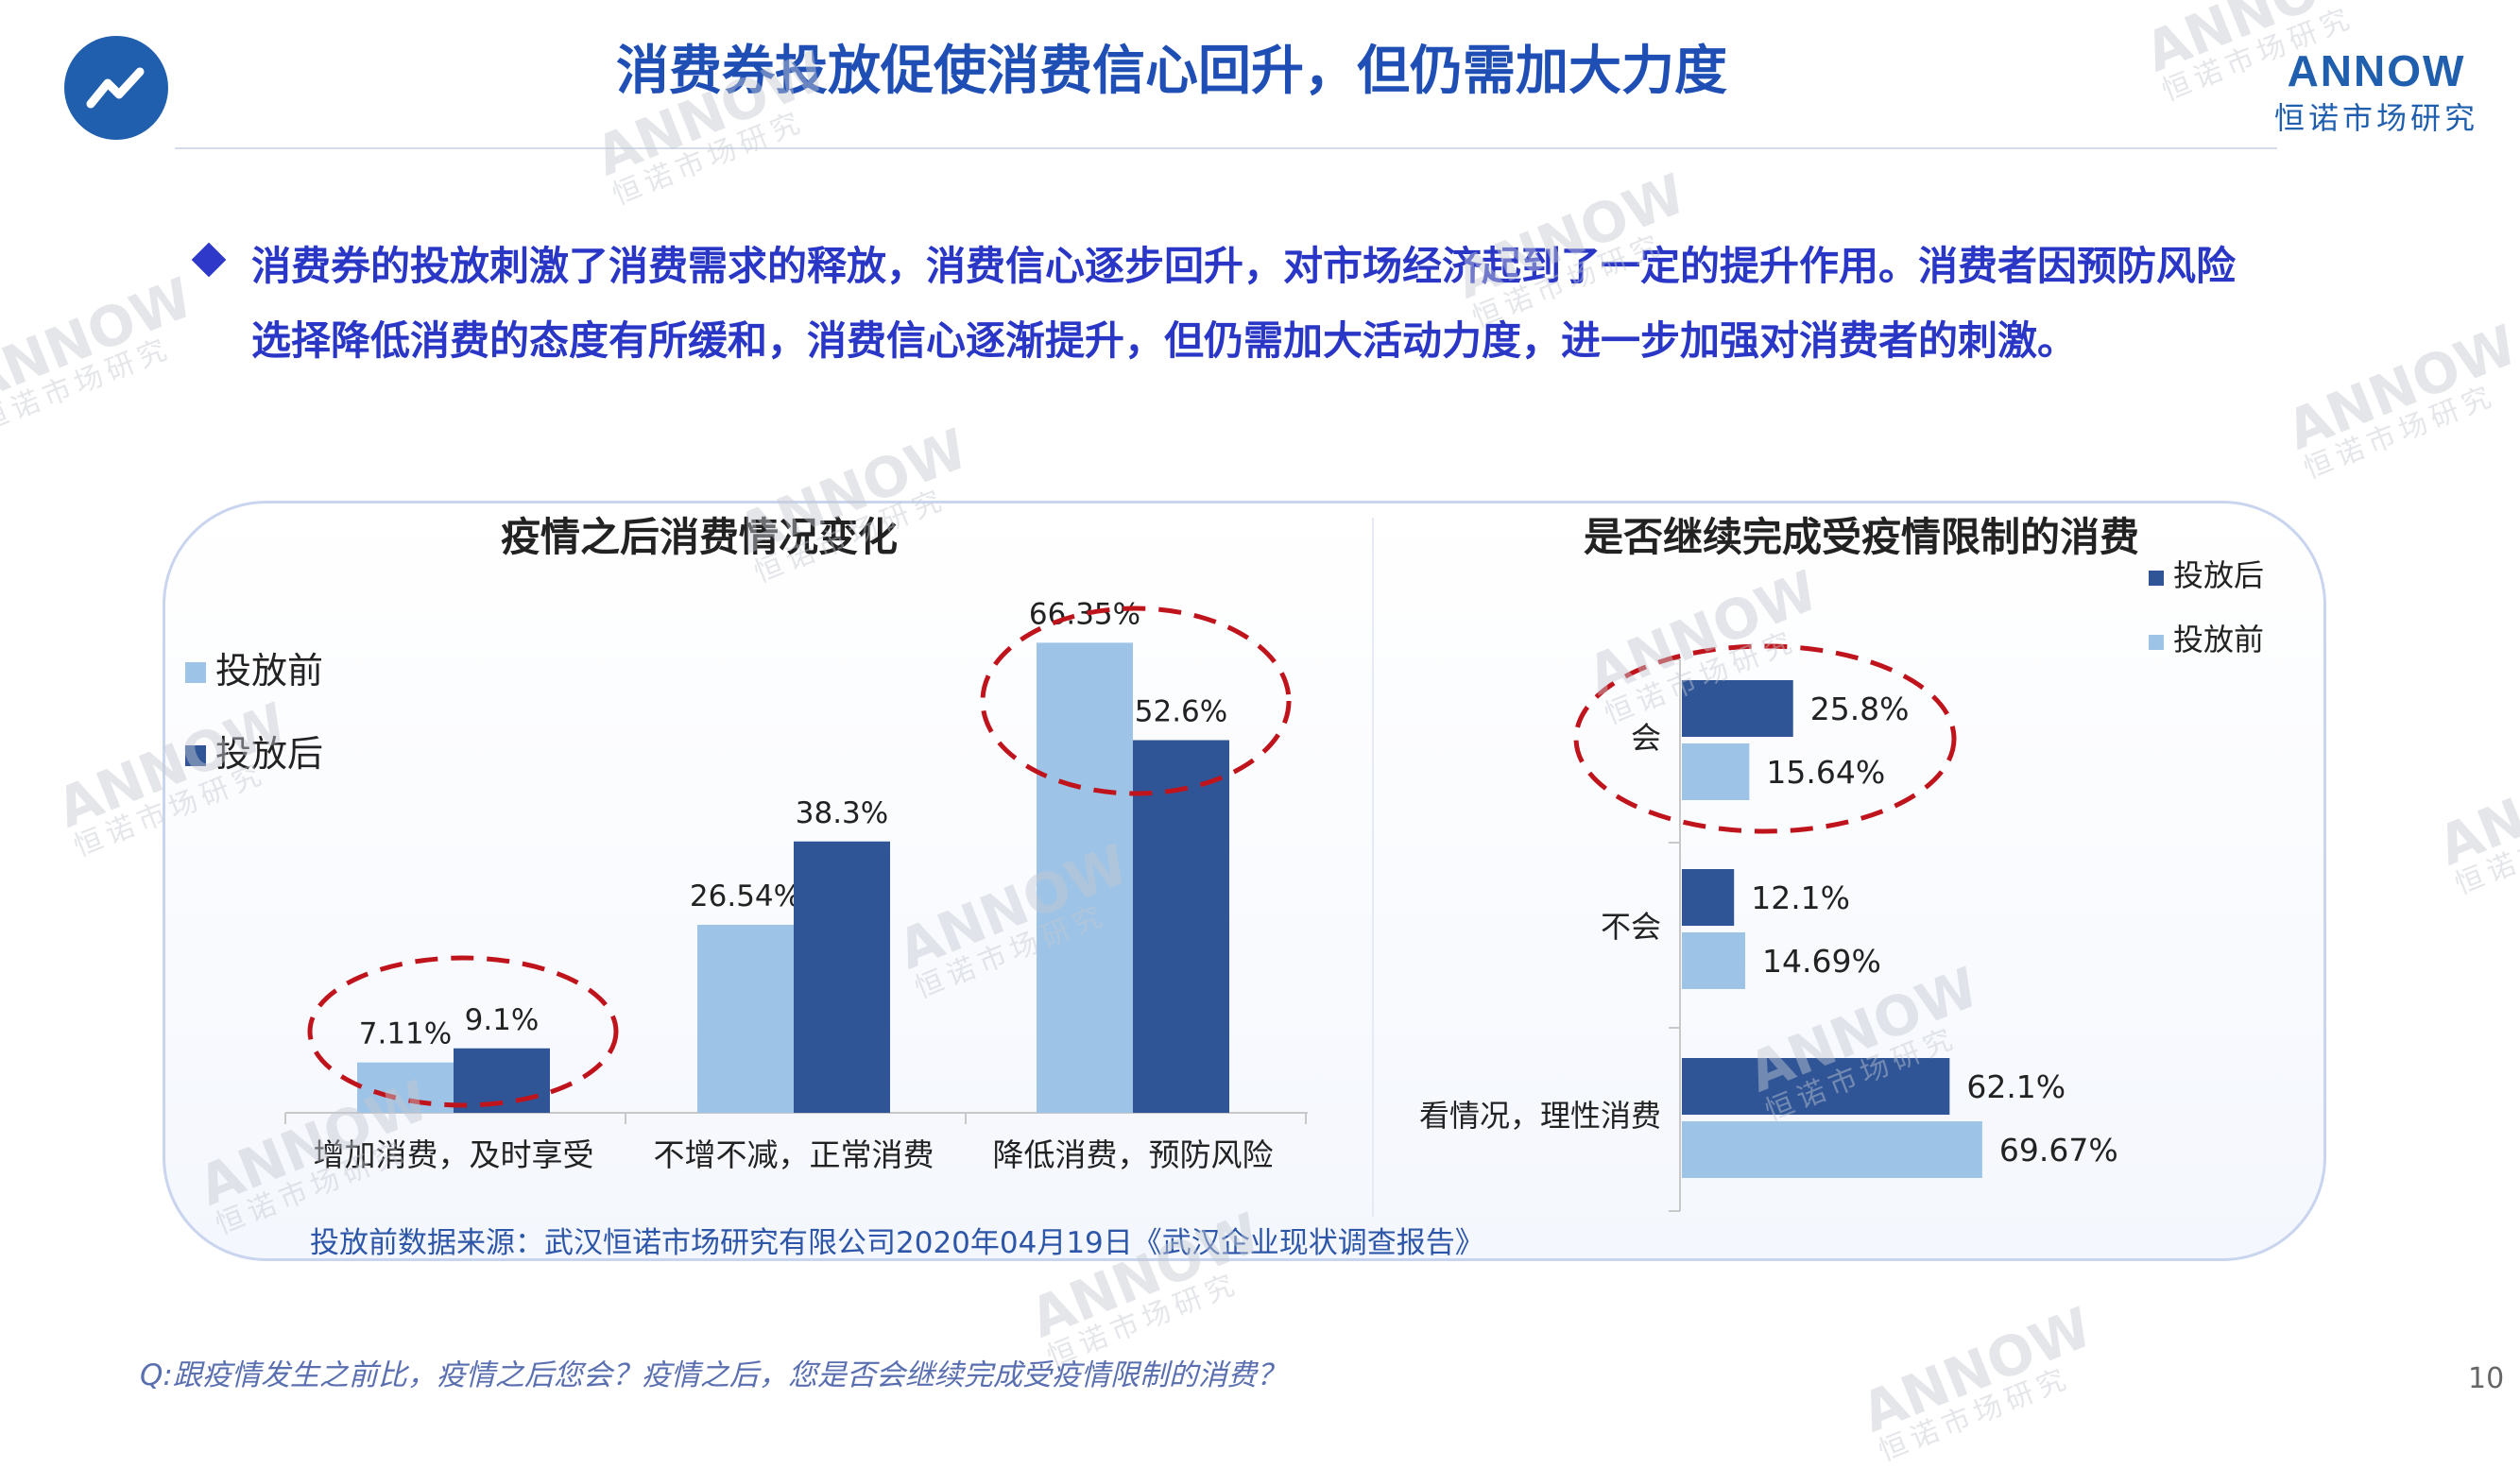 This screenshot has height=1468, width=2520. Describe the element at coordinates (1800, 897) in the screenshot. I see `data-label: 12.1%` at that location.